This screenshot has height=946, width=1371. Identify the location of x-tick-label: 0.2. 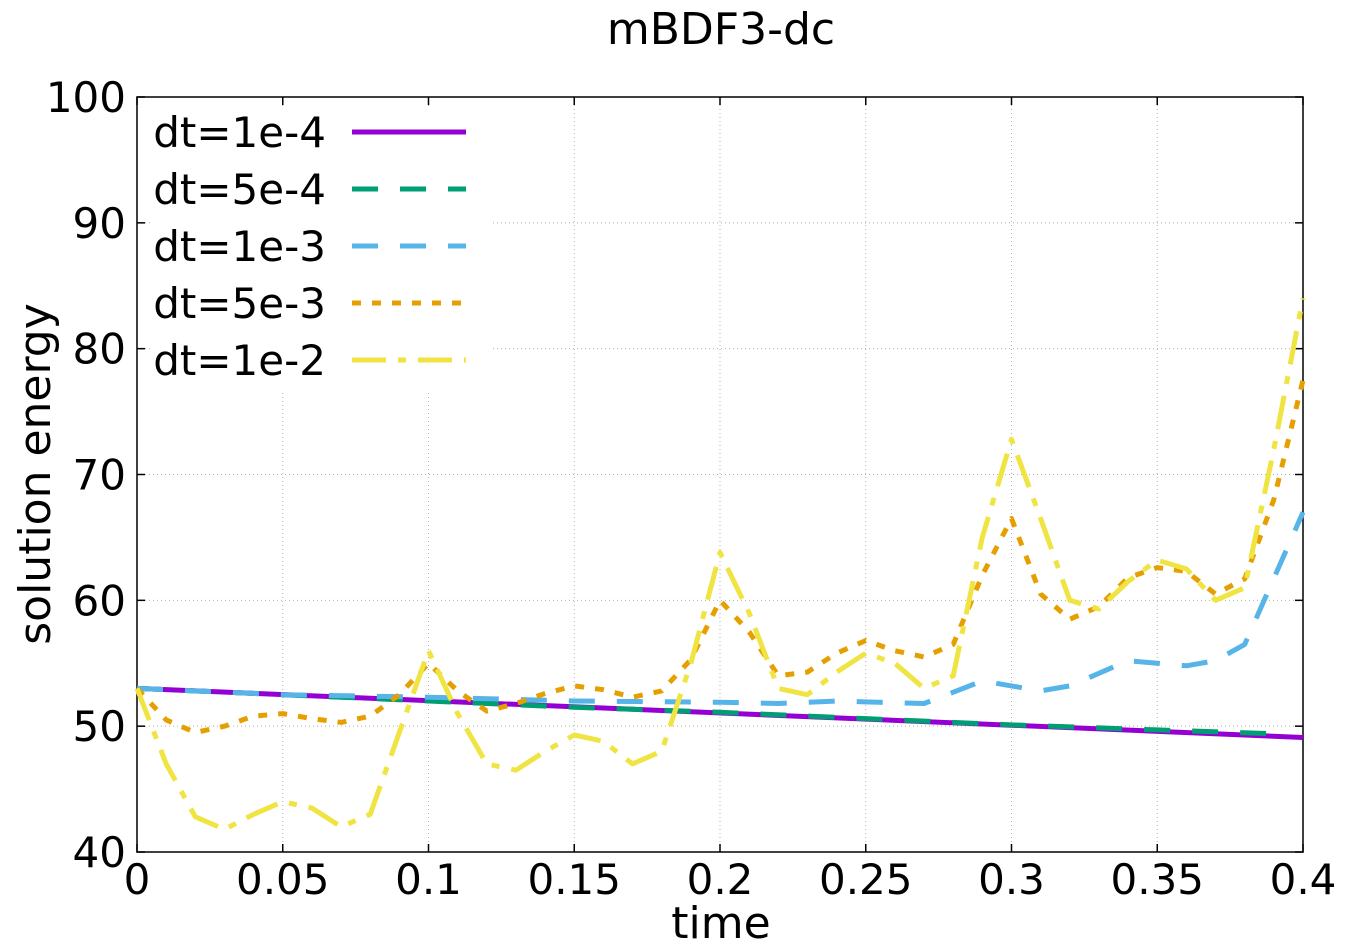
(720, 879).